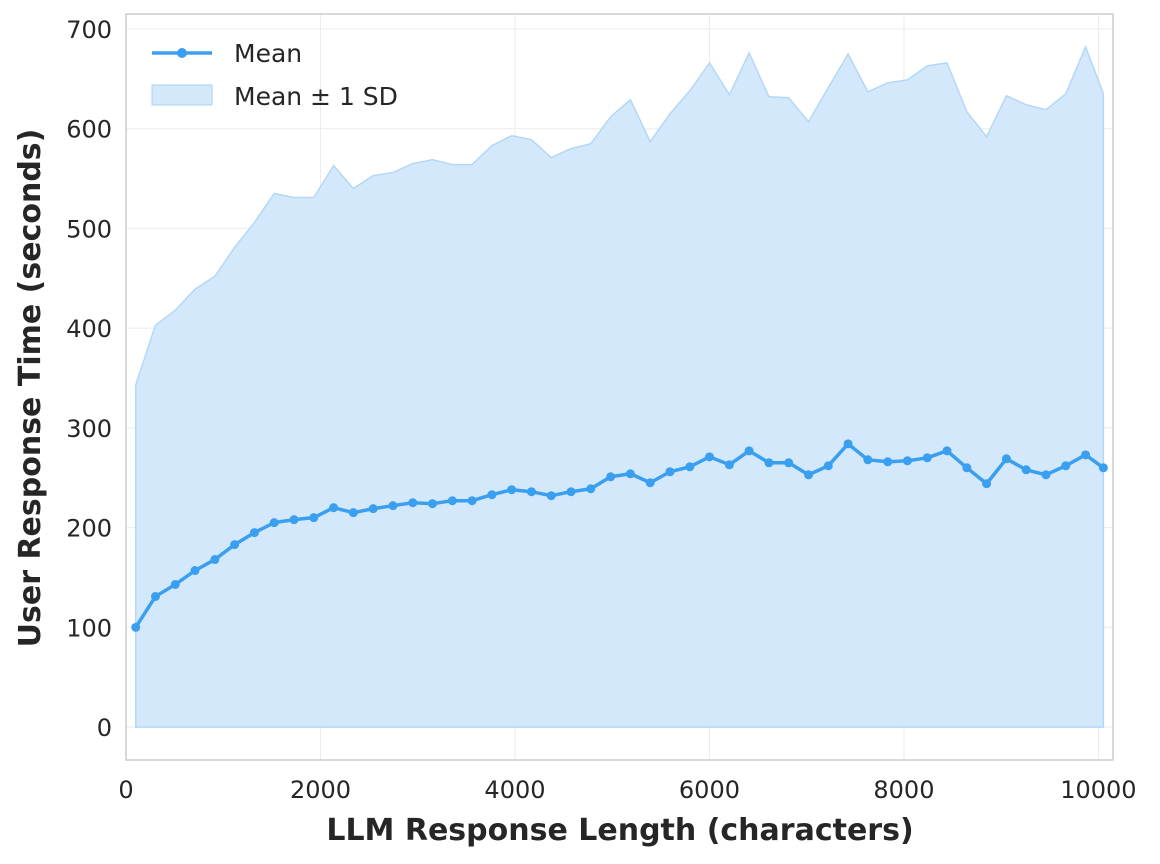  Describe the element at coordinates (1098, 790) in the screenshot. I see `x-tick-label: 10000` at that location.